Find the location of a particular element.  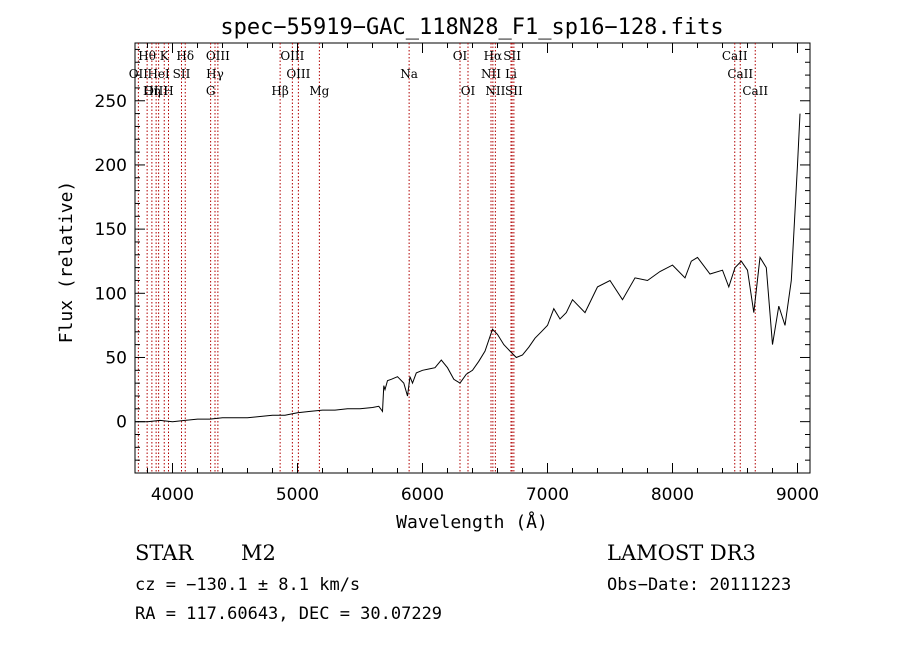

emission-line-label: Hθ is located at coordinates (147, 56).